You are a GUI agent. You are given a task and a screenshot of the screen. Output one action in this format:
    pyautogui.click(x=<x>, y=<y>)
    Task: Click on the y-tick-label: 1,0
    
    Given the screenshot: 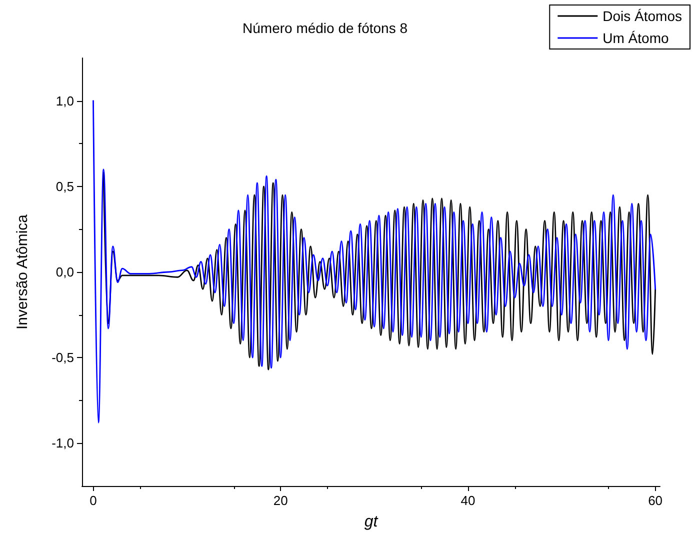 What is the action you would take?
    pyautogui.click(x=65, y=100)
    